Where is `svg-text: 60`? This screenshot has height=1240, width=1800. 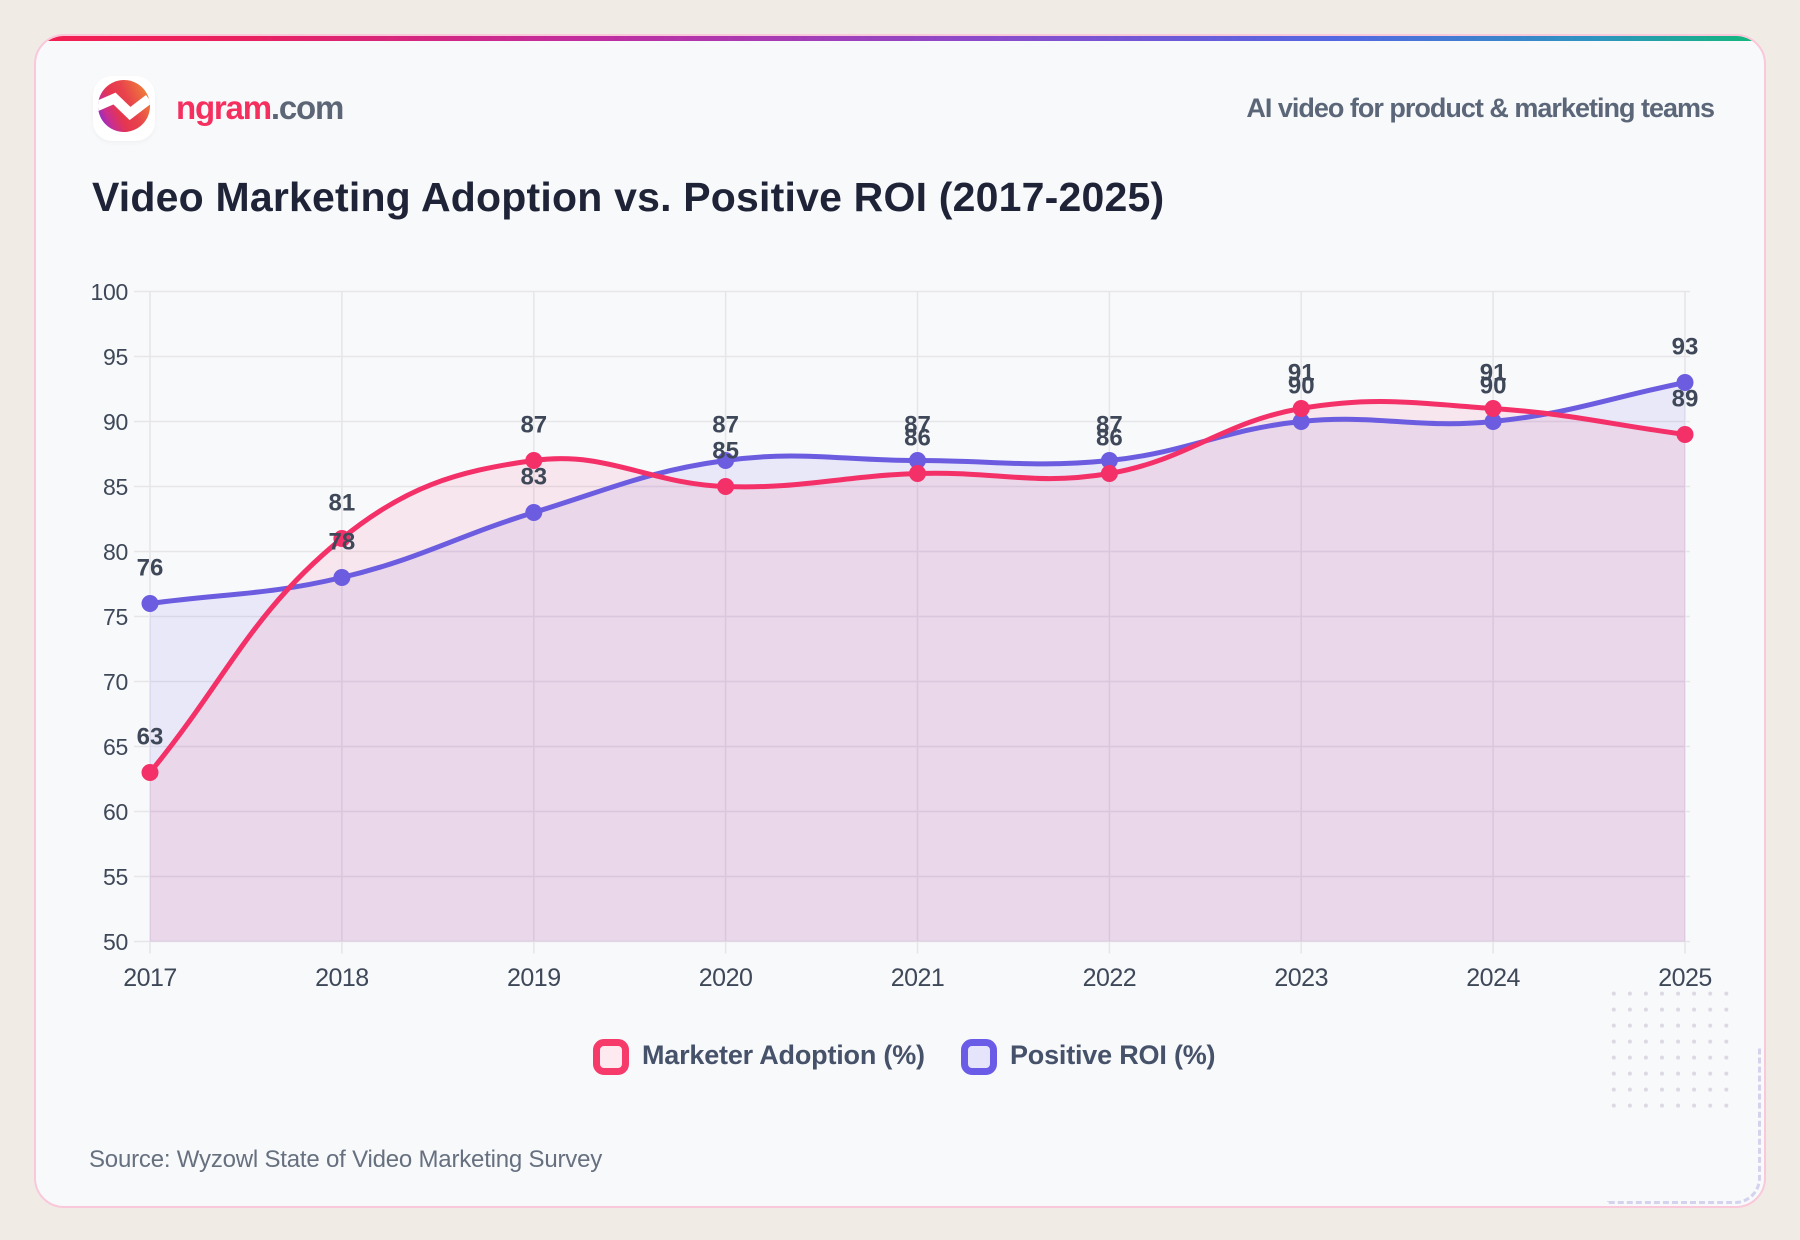
svg-text: 60 is located at coordinates (115, 812).